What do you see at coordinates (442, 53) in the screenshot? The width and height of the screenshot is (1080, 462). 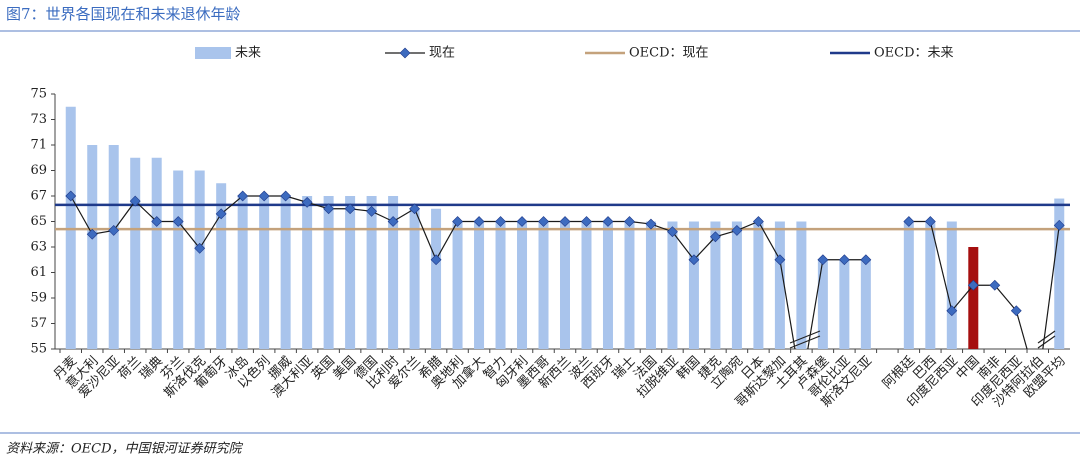 I see `legend-label: 现在` at bounding box center [442, 53].